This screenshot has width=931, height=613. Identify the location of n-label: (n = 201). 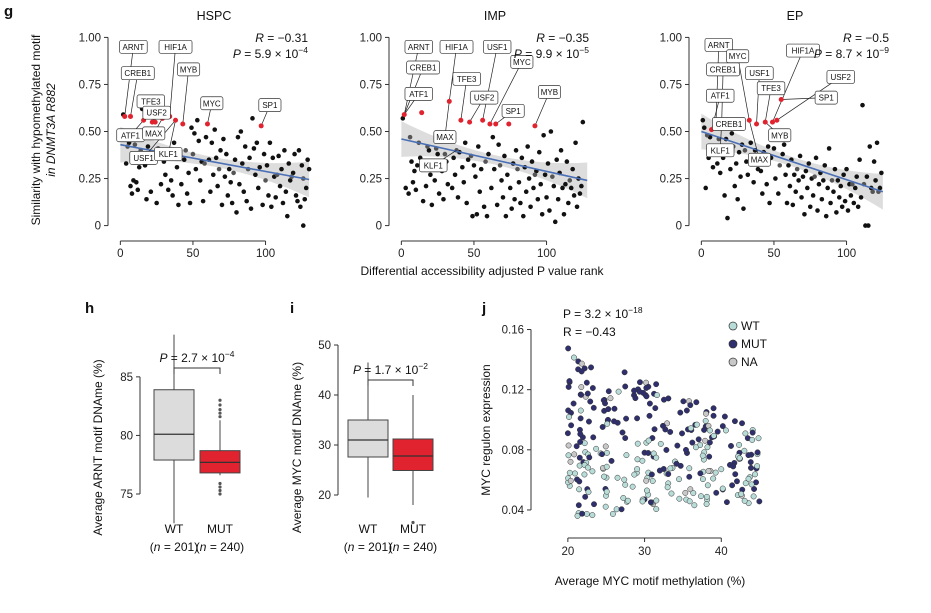
(174, 547).